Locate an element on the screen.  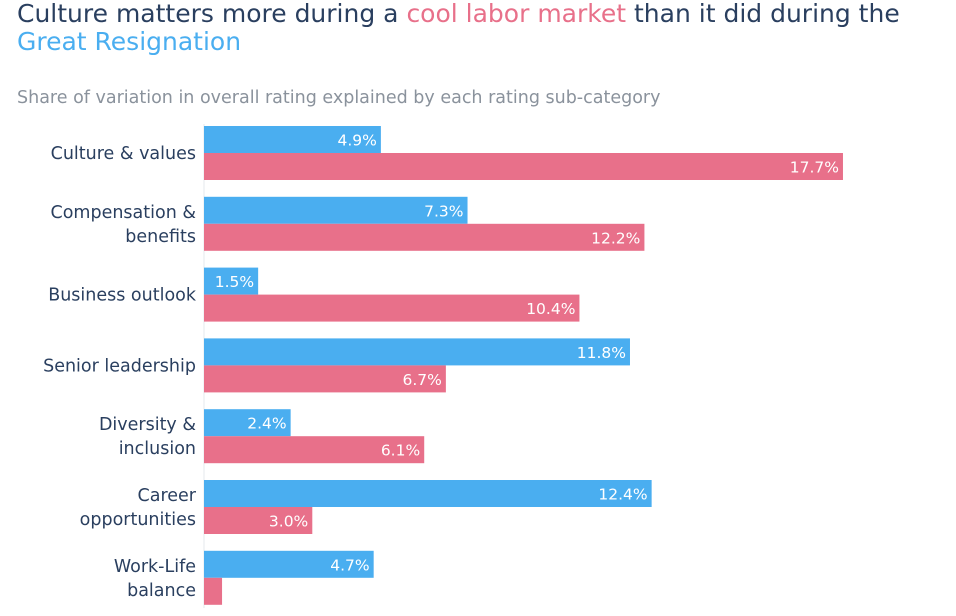
bar-value-label: 17.7% is located at coordinates (814, 168).